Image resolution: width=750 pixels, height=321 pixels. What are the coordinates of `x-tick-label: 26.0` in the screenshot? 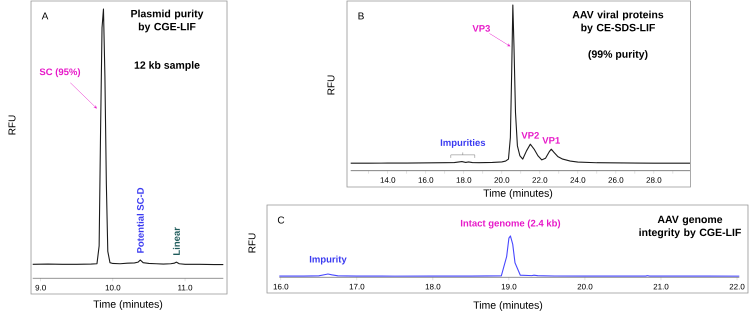 It's located at (616, 180).